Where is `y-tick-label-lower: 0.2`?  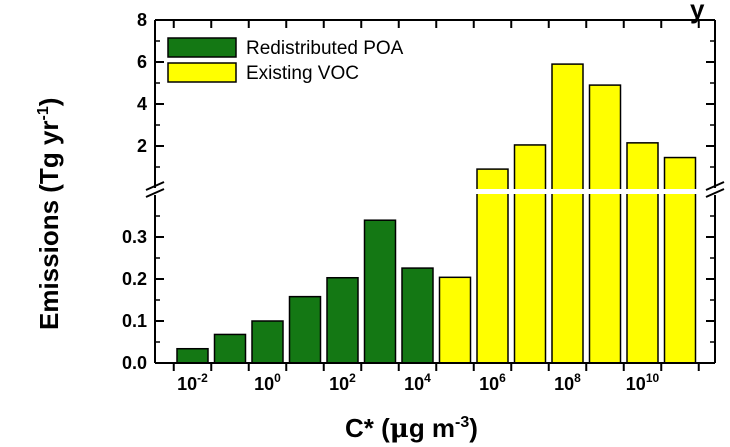
y-tick-label-lower: 0.2 is located at coordinates (134, 279).